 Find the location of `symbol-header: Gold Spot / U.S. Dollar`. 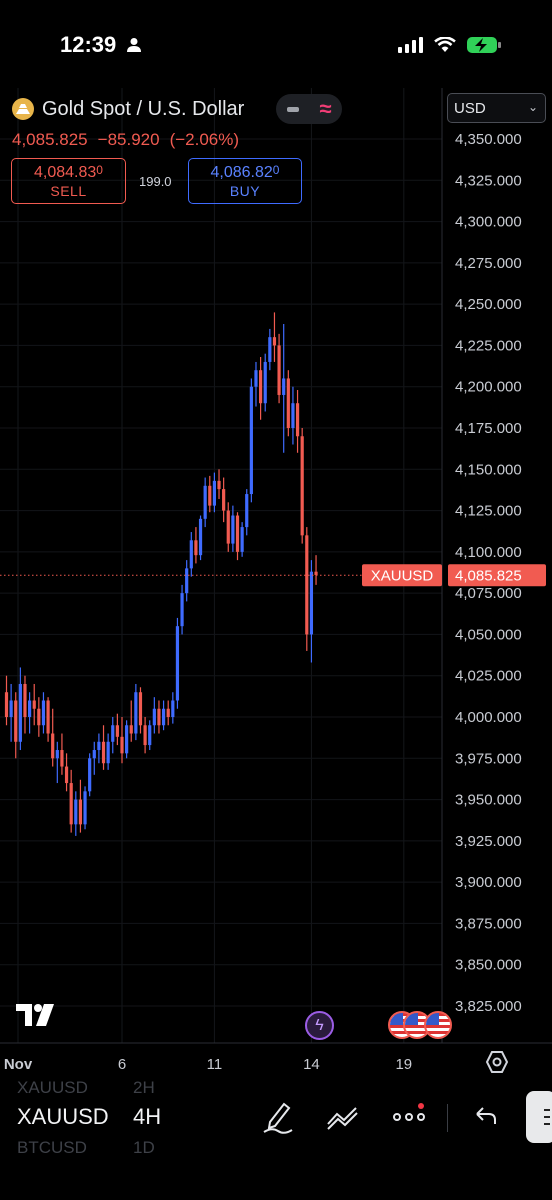

symbol-header: Gold Spot / U.S. Dollar is located at coordinates (128, 109).